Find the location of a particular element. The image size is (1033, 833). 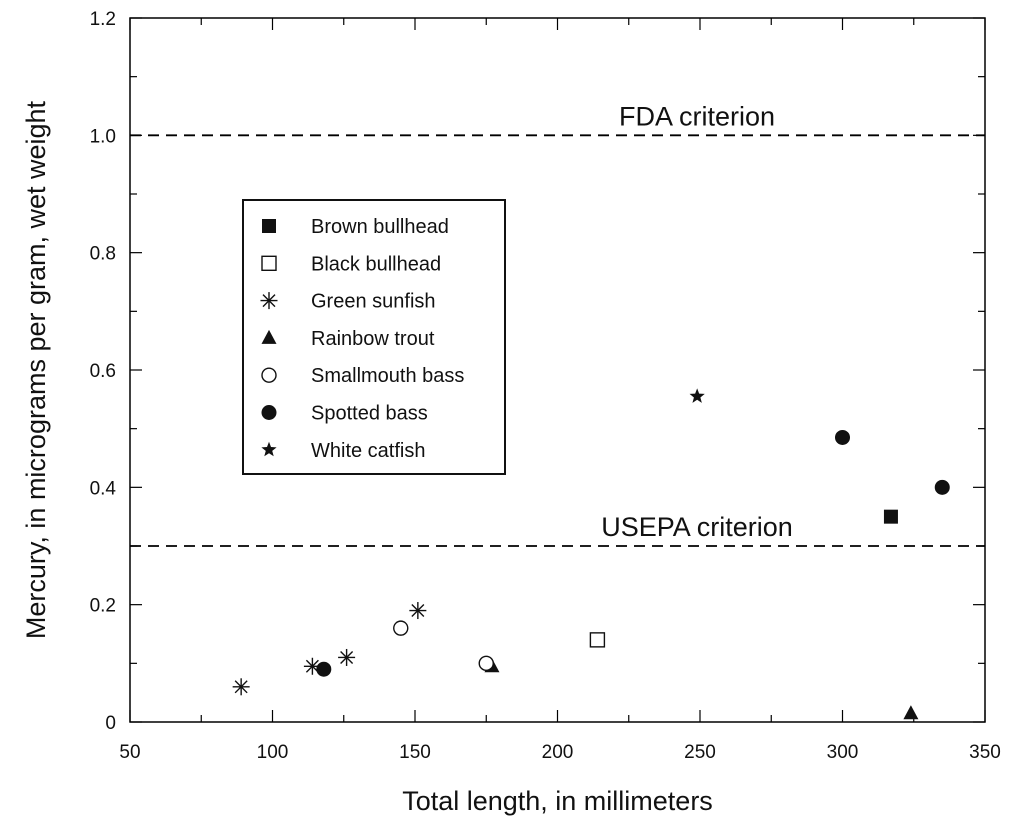

x-tick-label: 300 is located at coordinates (843, 752).